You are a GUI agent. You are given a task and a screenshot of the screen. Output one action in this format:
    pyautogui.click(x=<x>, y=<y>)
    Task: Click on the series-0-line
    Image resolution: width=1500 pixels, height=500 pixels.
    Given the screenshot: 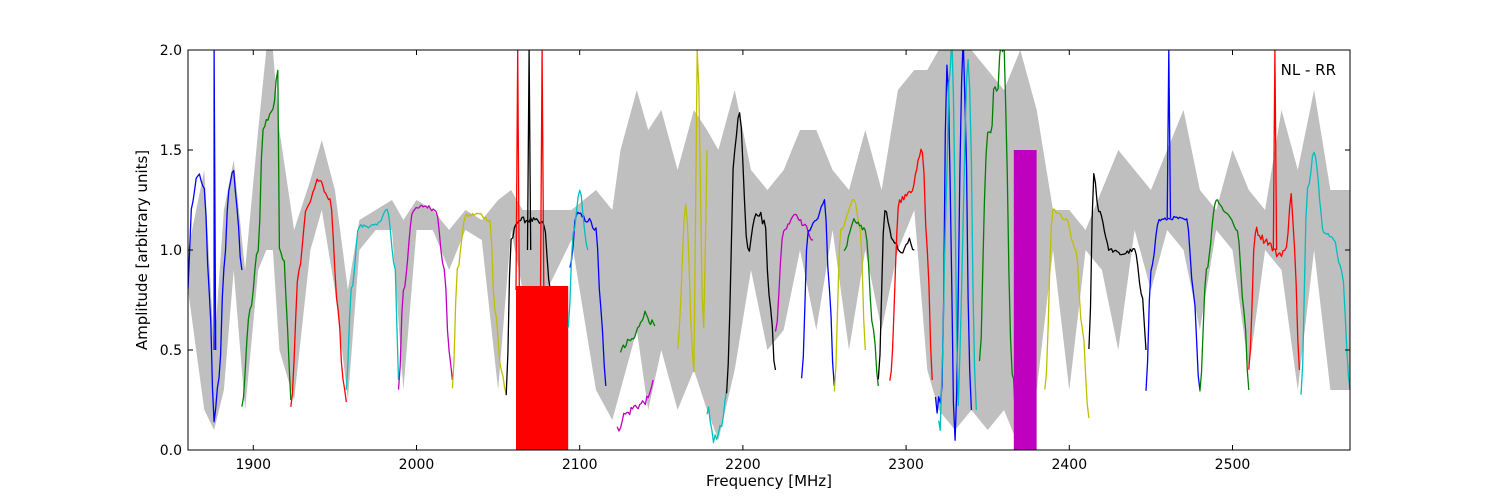 What is the action you would take?
    pyautogui.click(x=215, y=296)
    